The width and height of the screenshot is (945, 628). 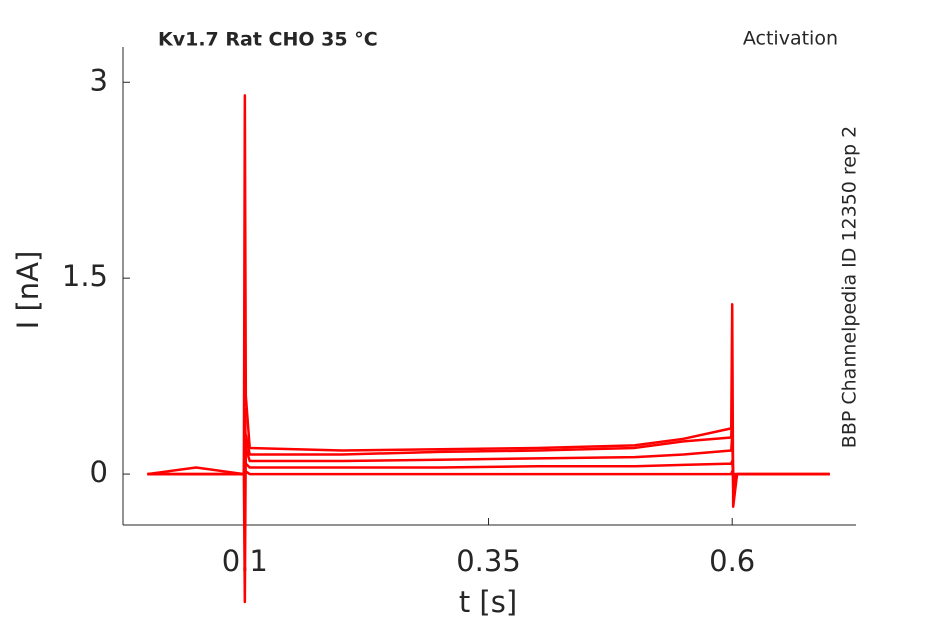 I want to click on x-tick-label: 0.6, so click(x=732, y=561).